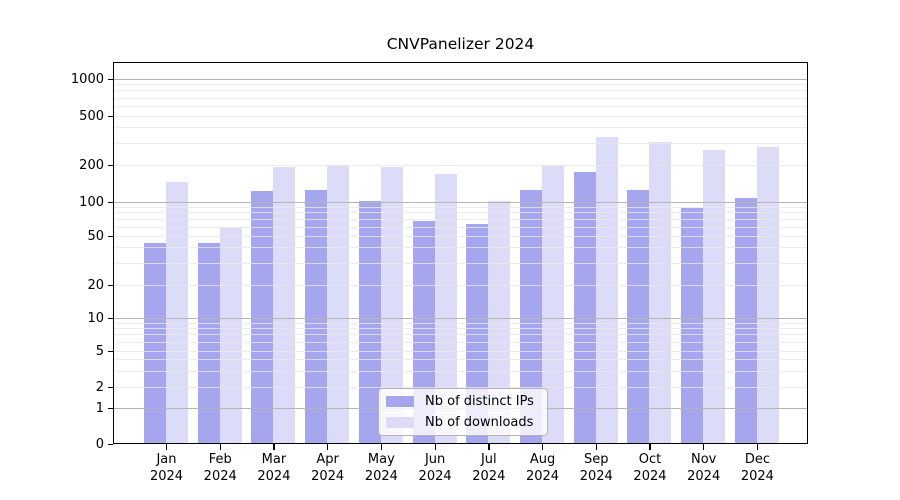 This screenshot has height=500, width=900. I want to click on bar-downloads-jan, so click(177, 312).